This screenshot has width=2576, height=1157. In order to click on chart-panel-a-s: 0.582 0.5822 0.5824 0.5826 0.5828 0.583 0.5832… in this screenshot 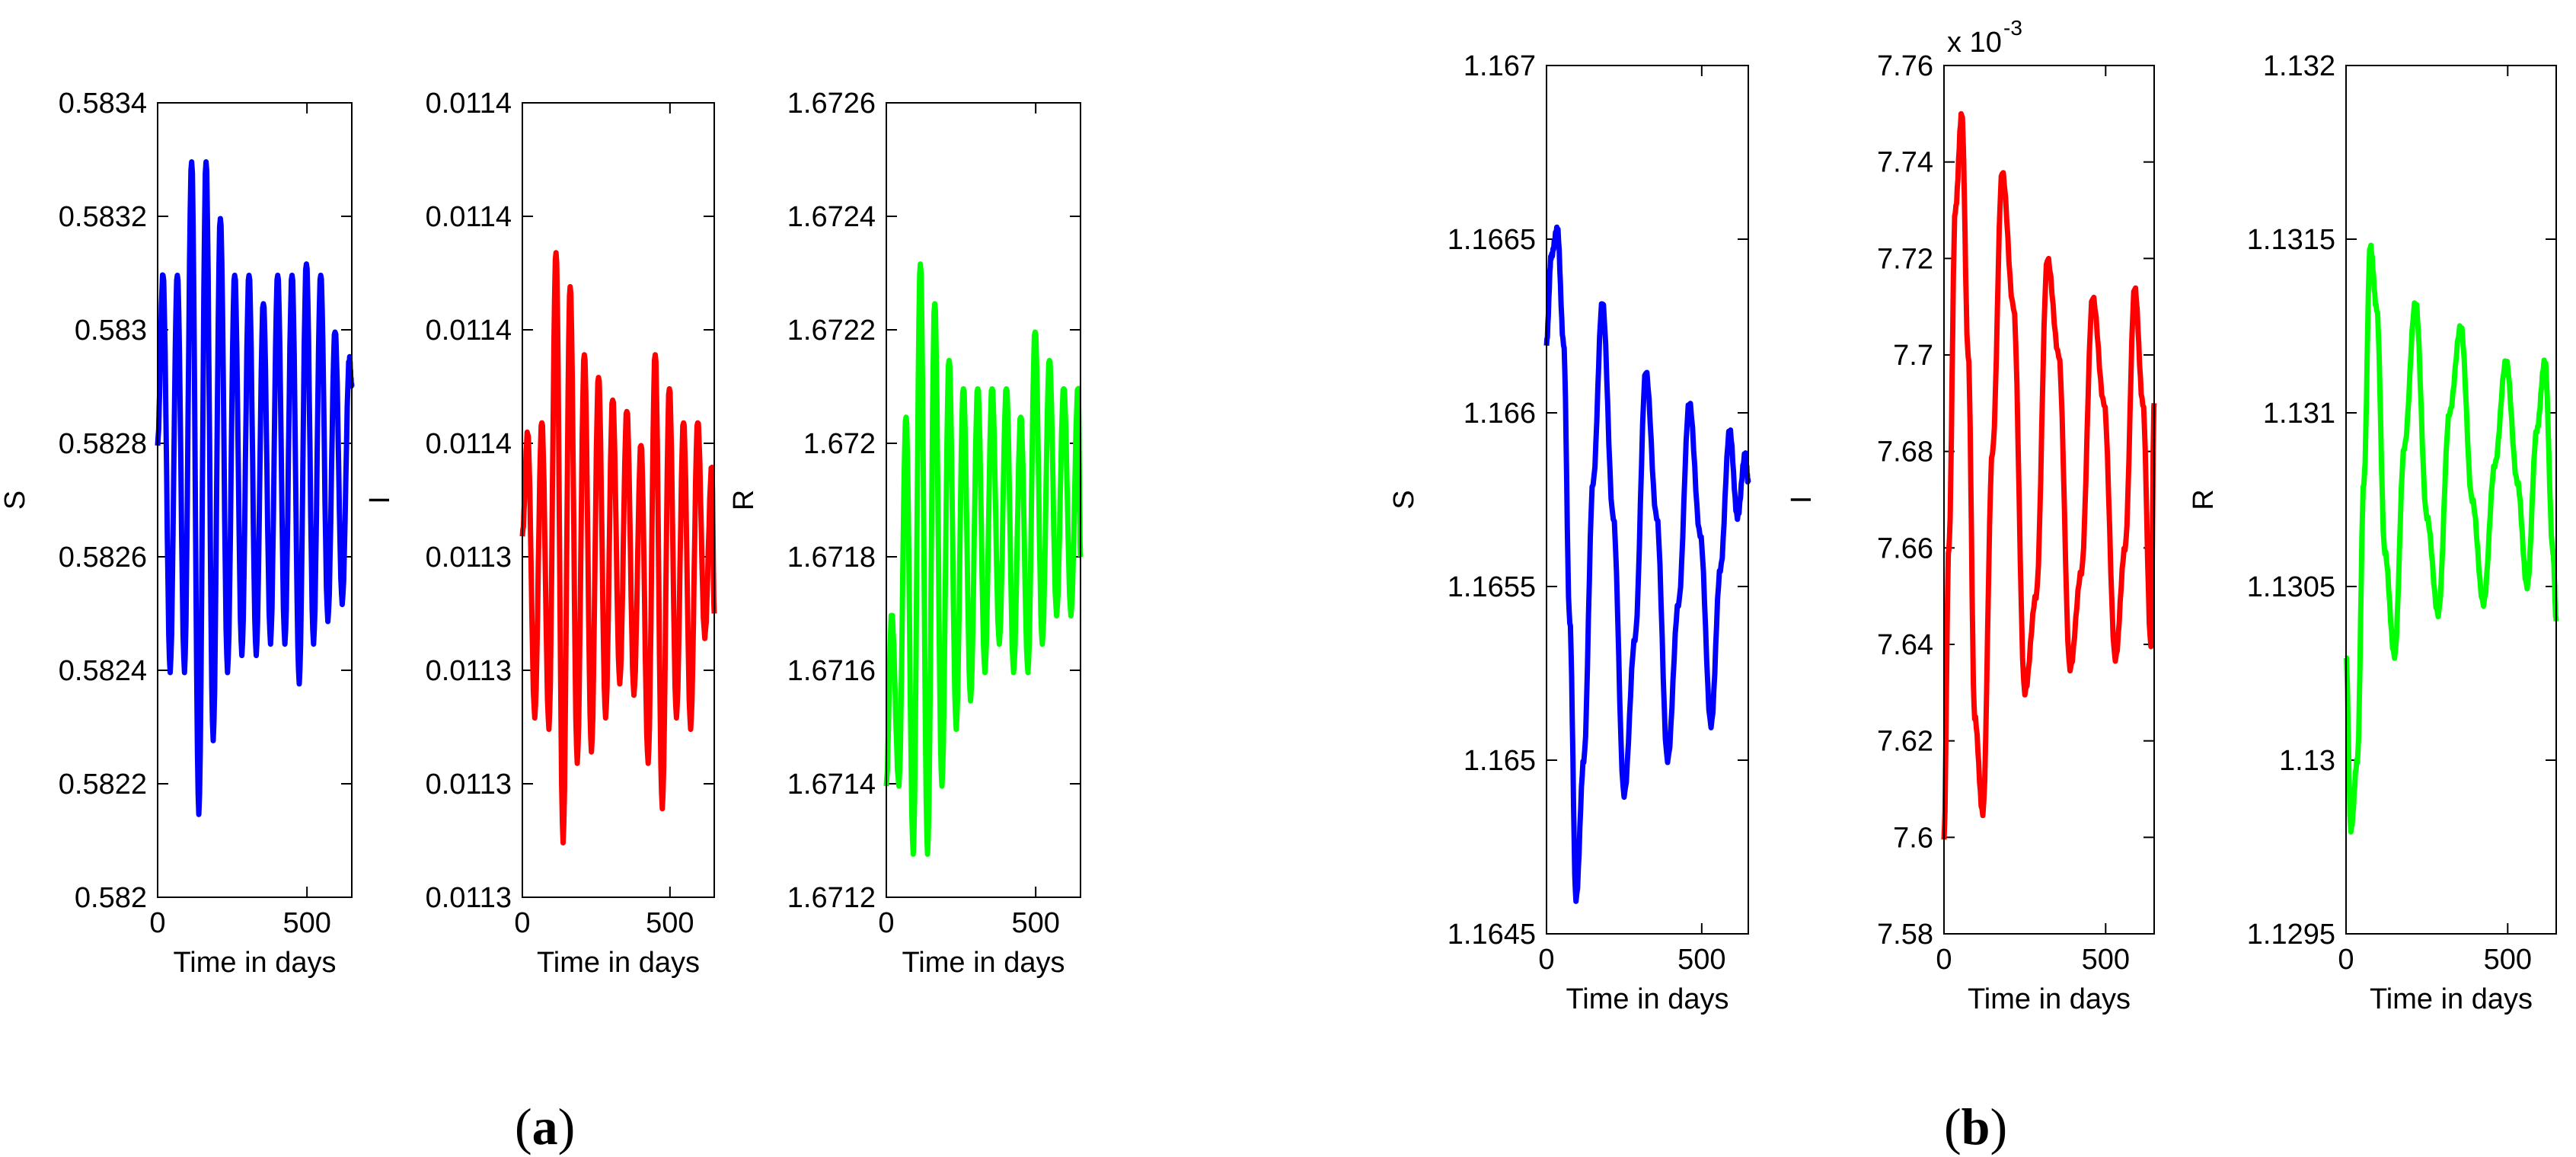, I will do `click(177, 533)`.